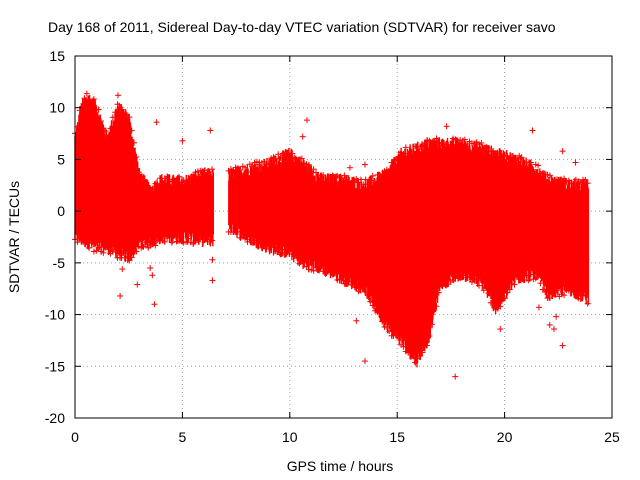 This screenshot has height=480, width=640. What do you see at coordinates (14, 237) in the screenshot?
I see `y-axis-label: SDTVAR / TECUs` at bounding box center [14, 237].